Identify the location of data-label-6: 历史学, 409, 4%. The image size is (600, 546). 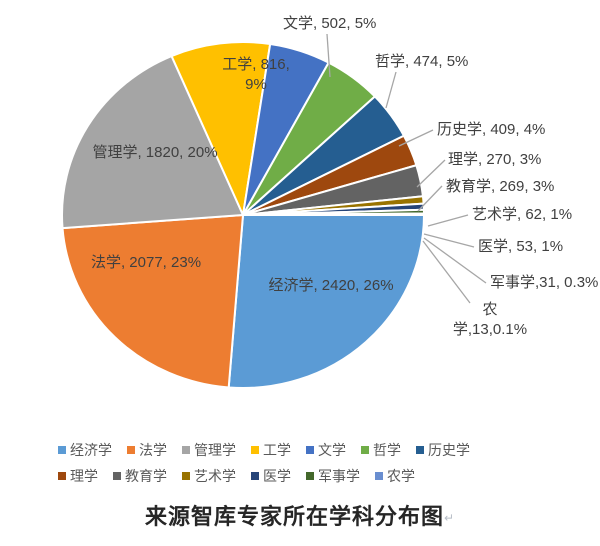
(491, 129).